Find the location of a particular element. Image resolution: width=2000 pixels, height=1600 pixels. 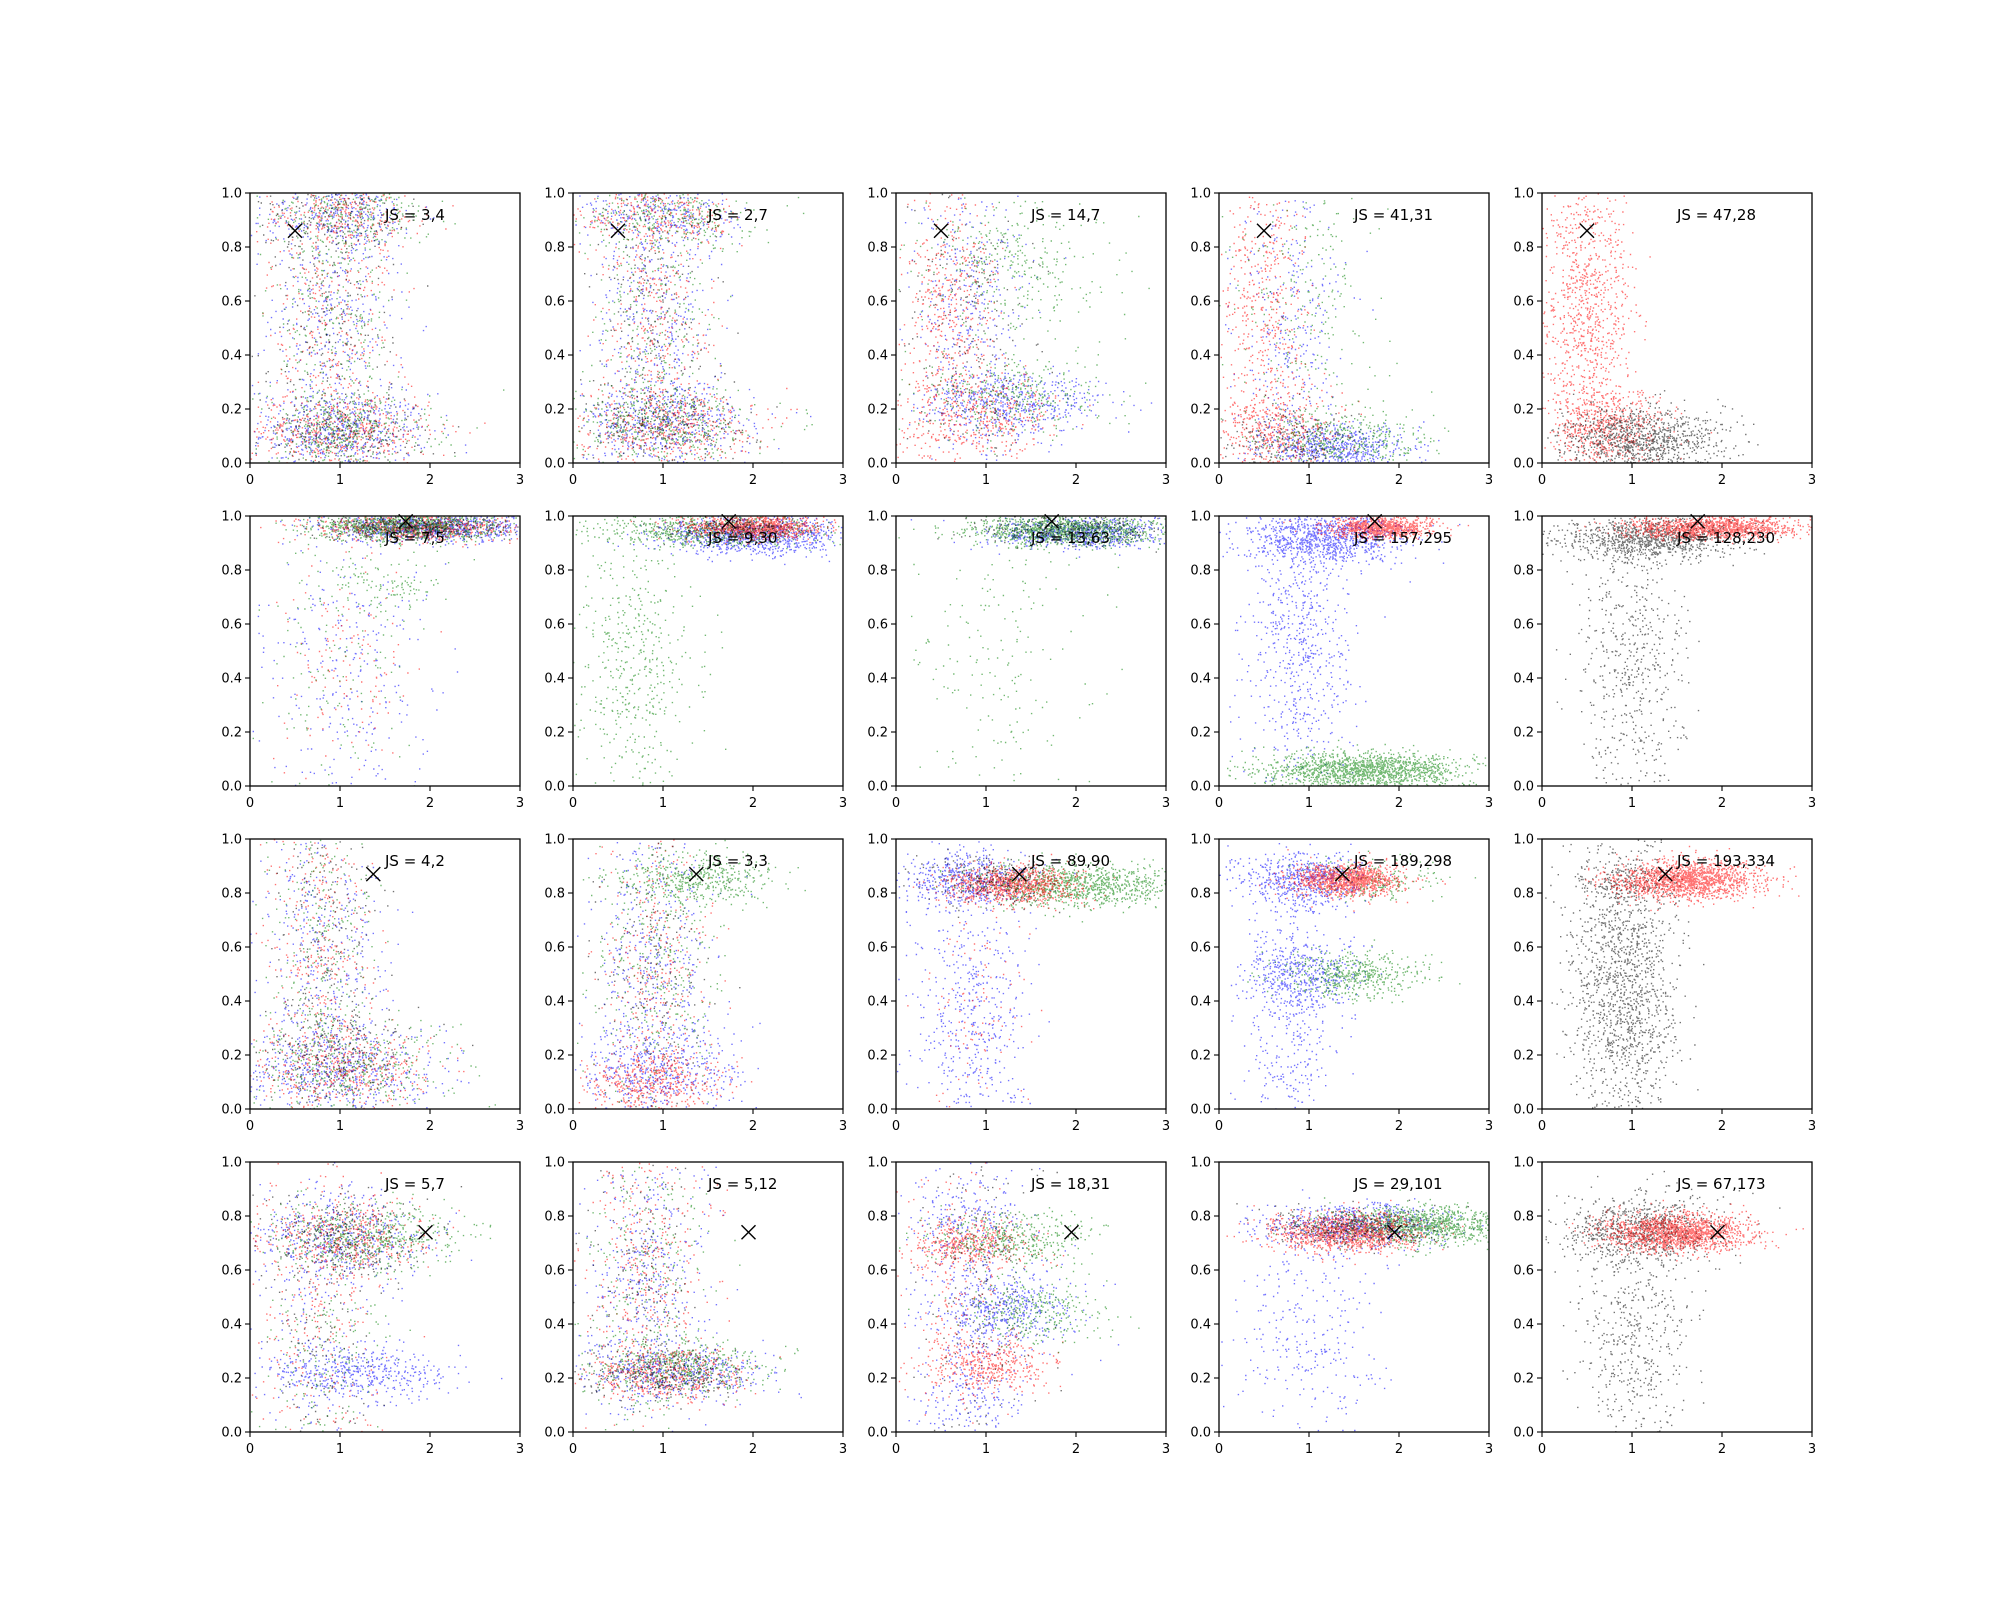

js-annotation: JS = 89,90 is located at coordinates (1070, 861).